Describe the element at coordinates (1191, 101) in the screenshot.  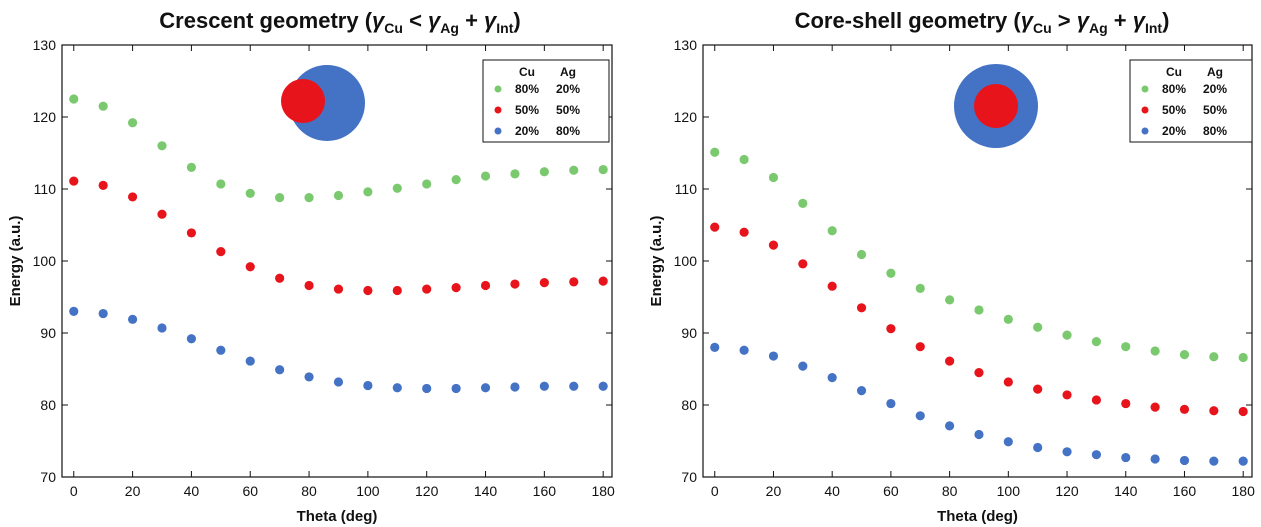
I see `legend: Cu Ag 80% 20% 50% 50% 20% 80%` at that location.